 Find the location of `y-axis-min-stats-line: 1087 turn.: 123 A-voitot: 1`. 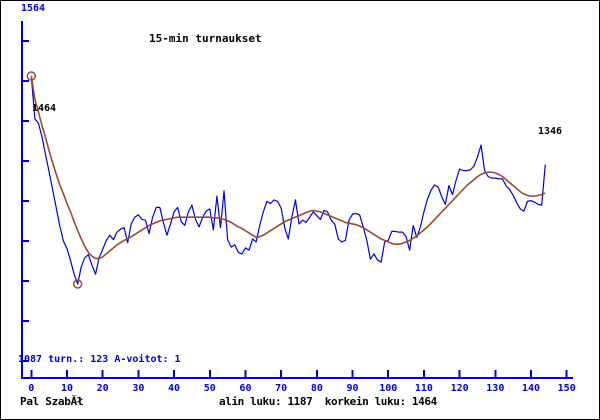

y-axis-min-stats-line: 1087 turn.: 123 A-voitot: 1 is located at coordinates (99, 359).